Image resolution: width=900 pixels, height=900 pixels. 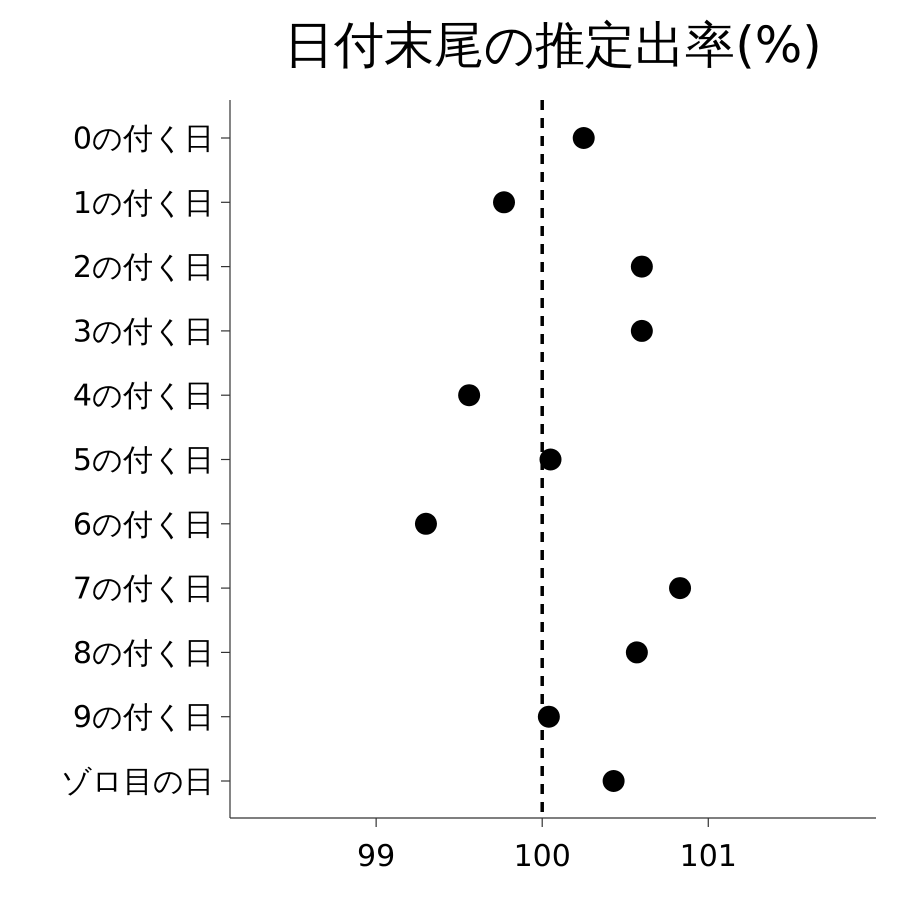 I want to click on y-tick-label: 2の付く日, so click(x=143, y=268).